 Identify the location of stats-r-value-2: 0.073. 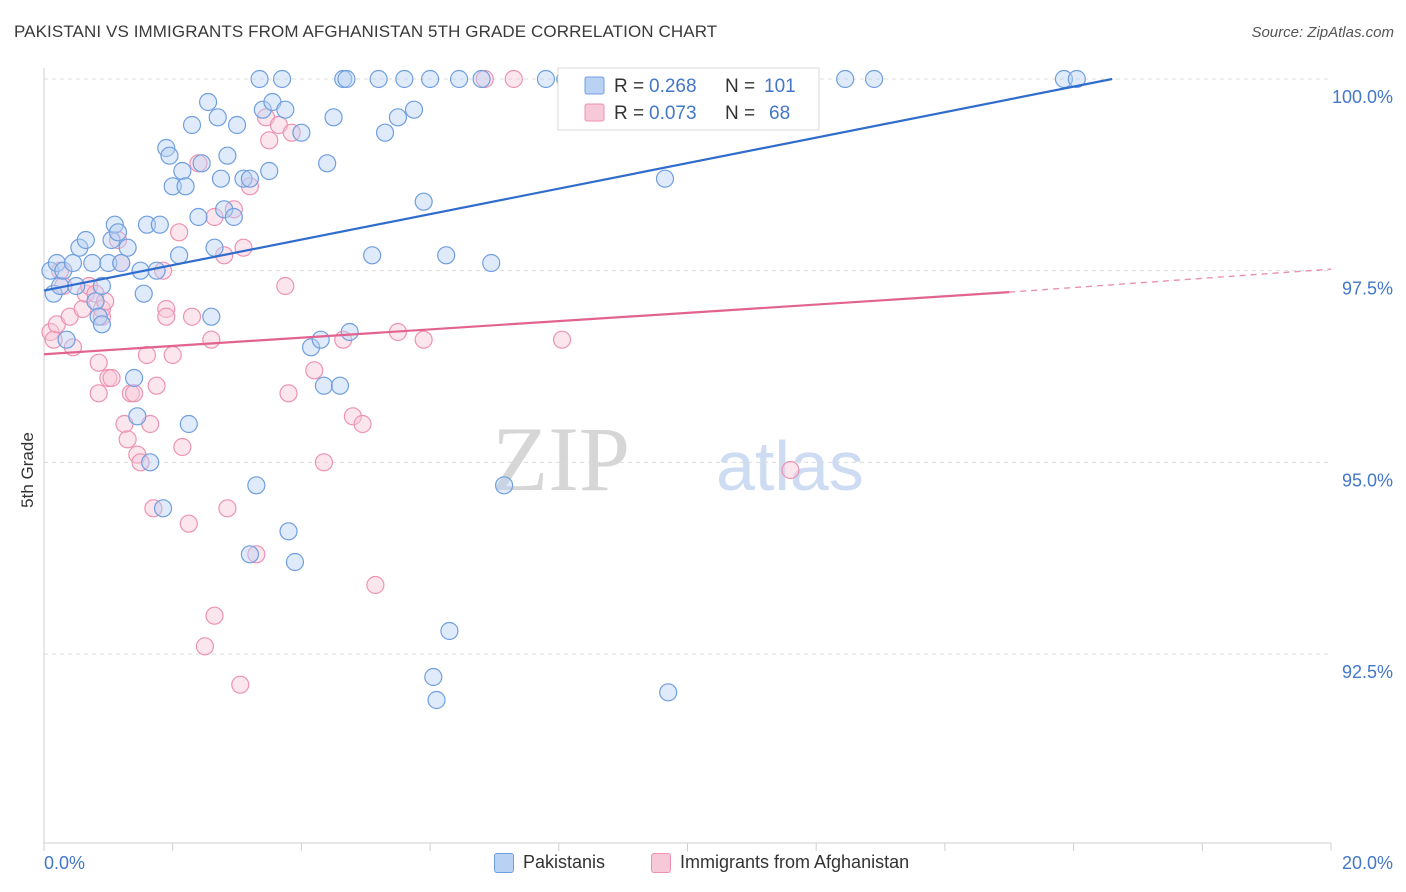
(673, 113).